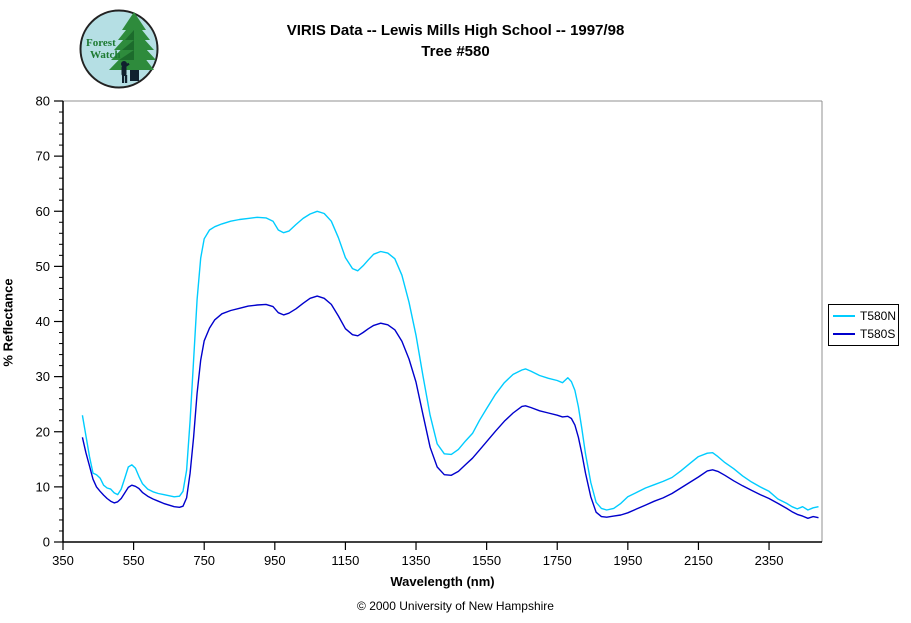 The image size is (911, 623). Describe the element at coordinates (134, 560) in the screenshot. I see `x-tick-label: 550` at that location.